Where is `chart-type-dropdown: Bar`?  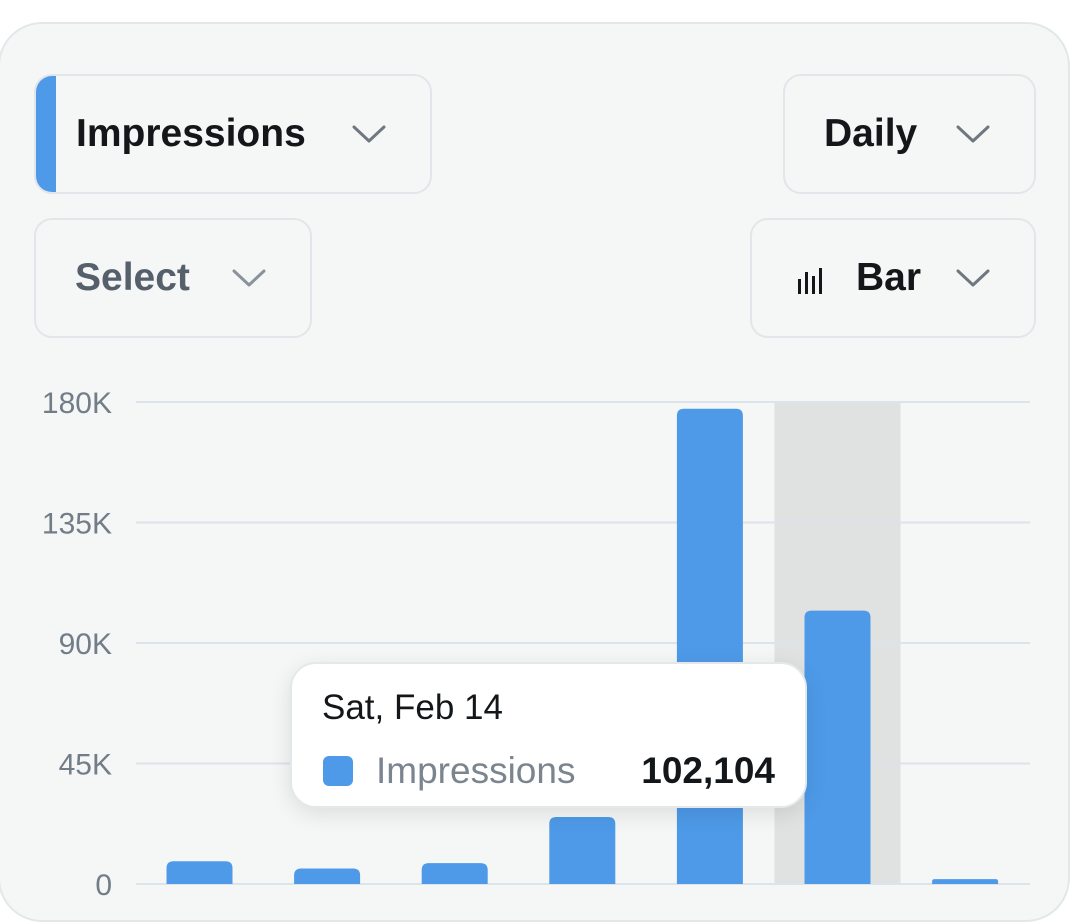 chart-type-dropdown: Bar is located at coordinates (893, 278).